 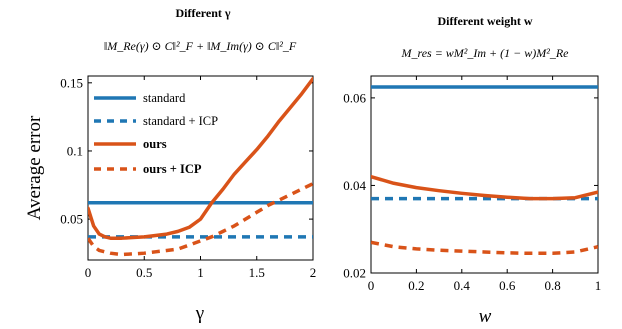 What do you see at coordinates (164, 98) in the screenshot?
I see `legend-label-standard: standard` at bounding box center [164, 98].